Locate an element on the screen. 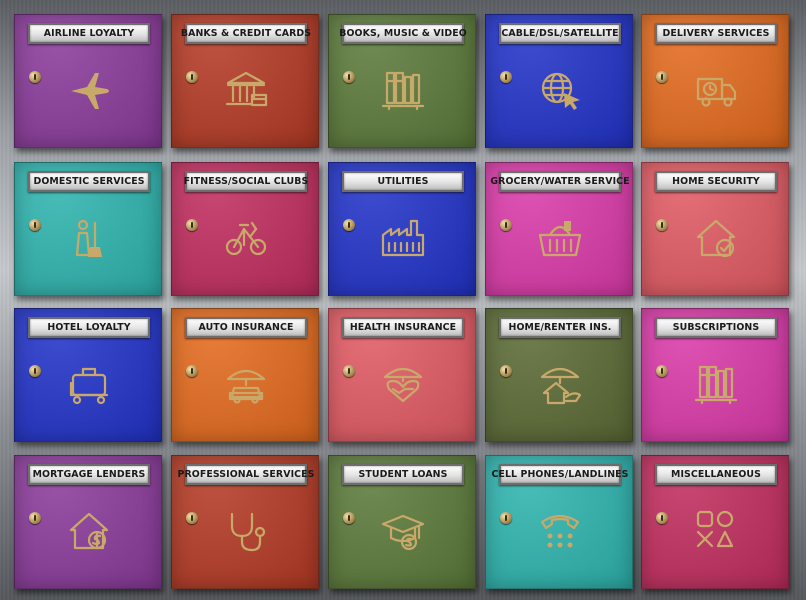  category-label-plate: DOMESTIC SERVICES is located at coordinates (89, 181).